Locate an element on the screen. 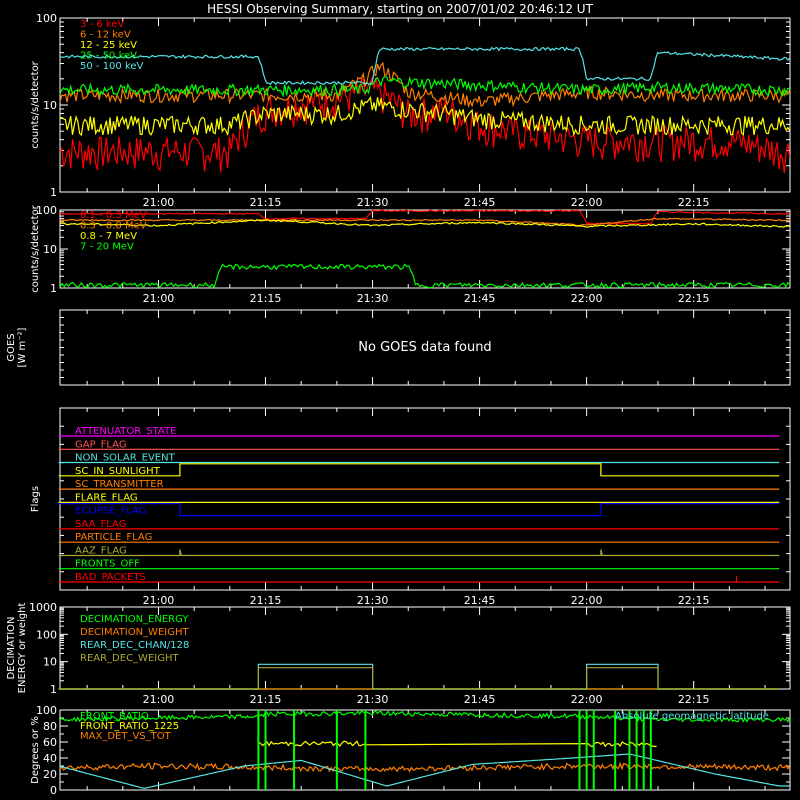  legend-entry: FRONT_RATIO is located at coordinates (114, 716).